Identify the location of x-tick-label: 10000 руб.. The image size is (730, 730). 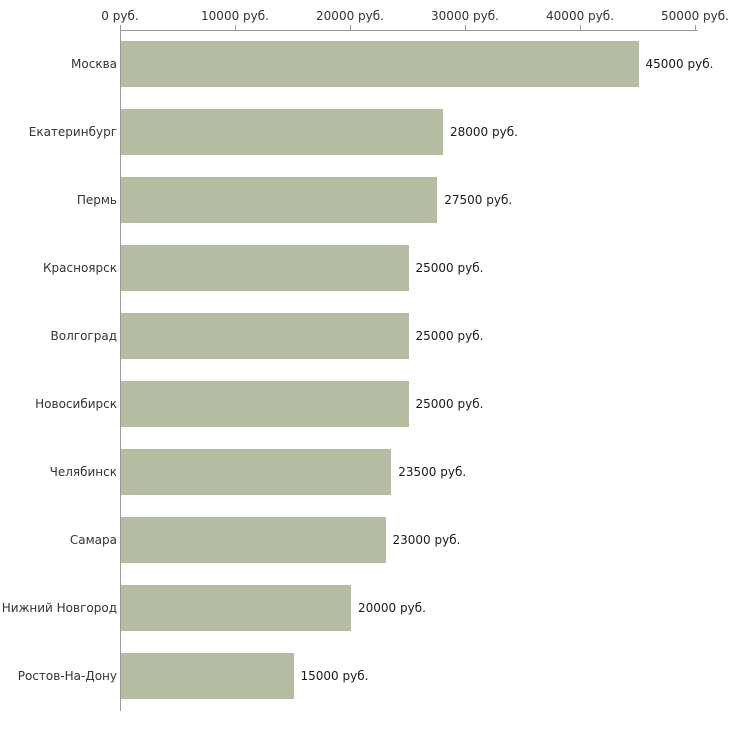
(235, 16).